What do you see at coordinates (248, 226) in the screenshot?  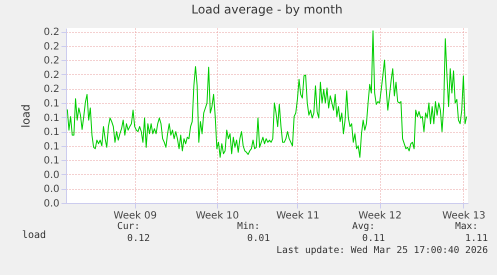 I see `text: Min:` at bounding box center [248, 226].